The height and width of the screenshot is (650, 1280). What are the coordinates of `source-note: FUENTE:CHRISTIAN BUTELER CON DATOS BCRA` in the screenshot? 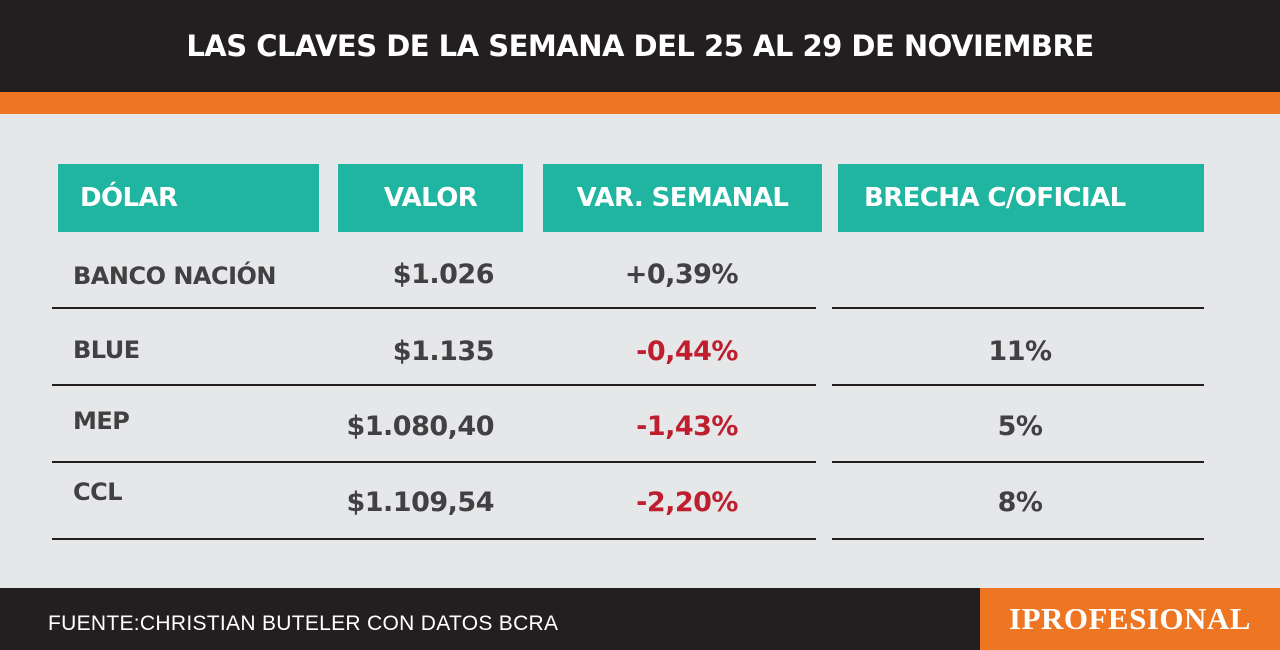 It's located at (303, 623).